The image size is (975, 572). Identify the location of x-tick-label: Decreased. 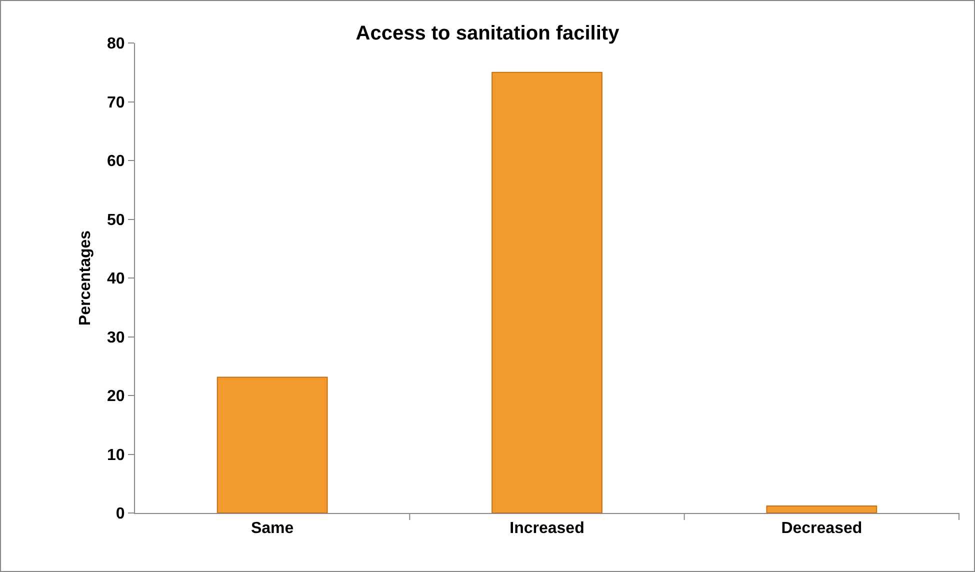
(821, 529).